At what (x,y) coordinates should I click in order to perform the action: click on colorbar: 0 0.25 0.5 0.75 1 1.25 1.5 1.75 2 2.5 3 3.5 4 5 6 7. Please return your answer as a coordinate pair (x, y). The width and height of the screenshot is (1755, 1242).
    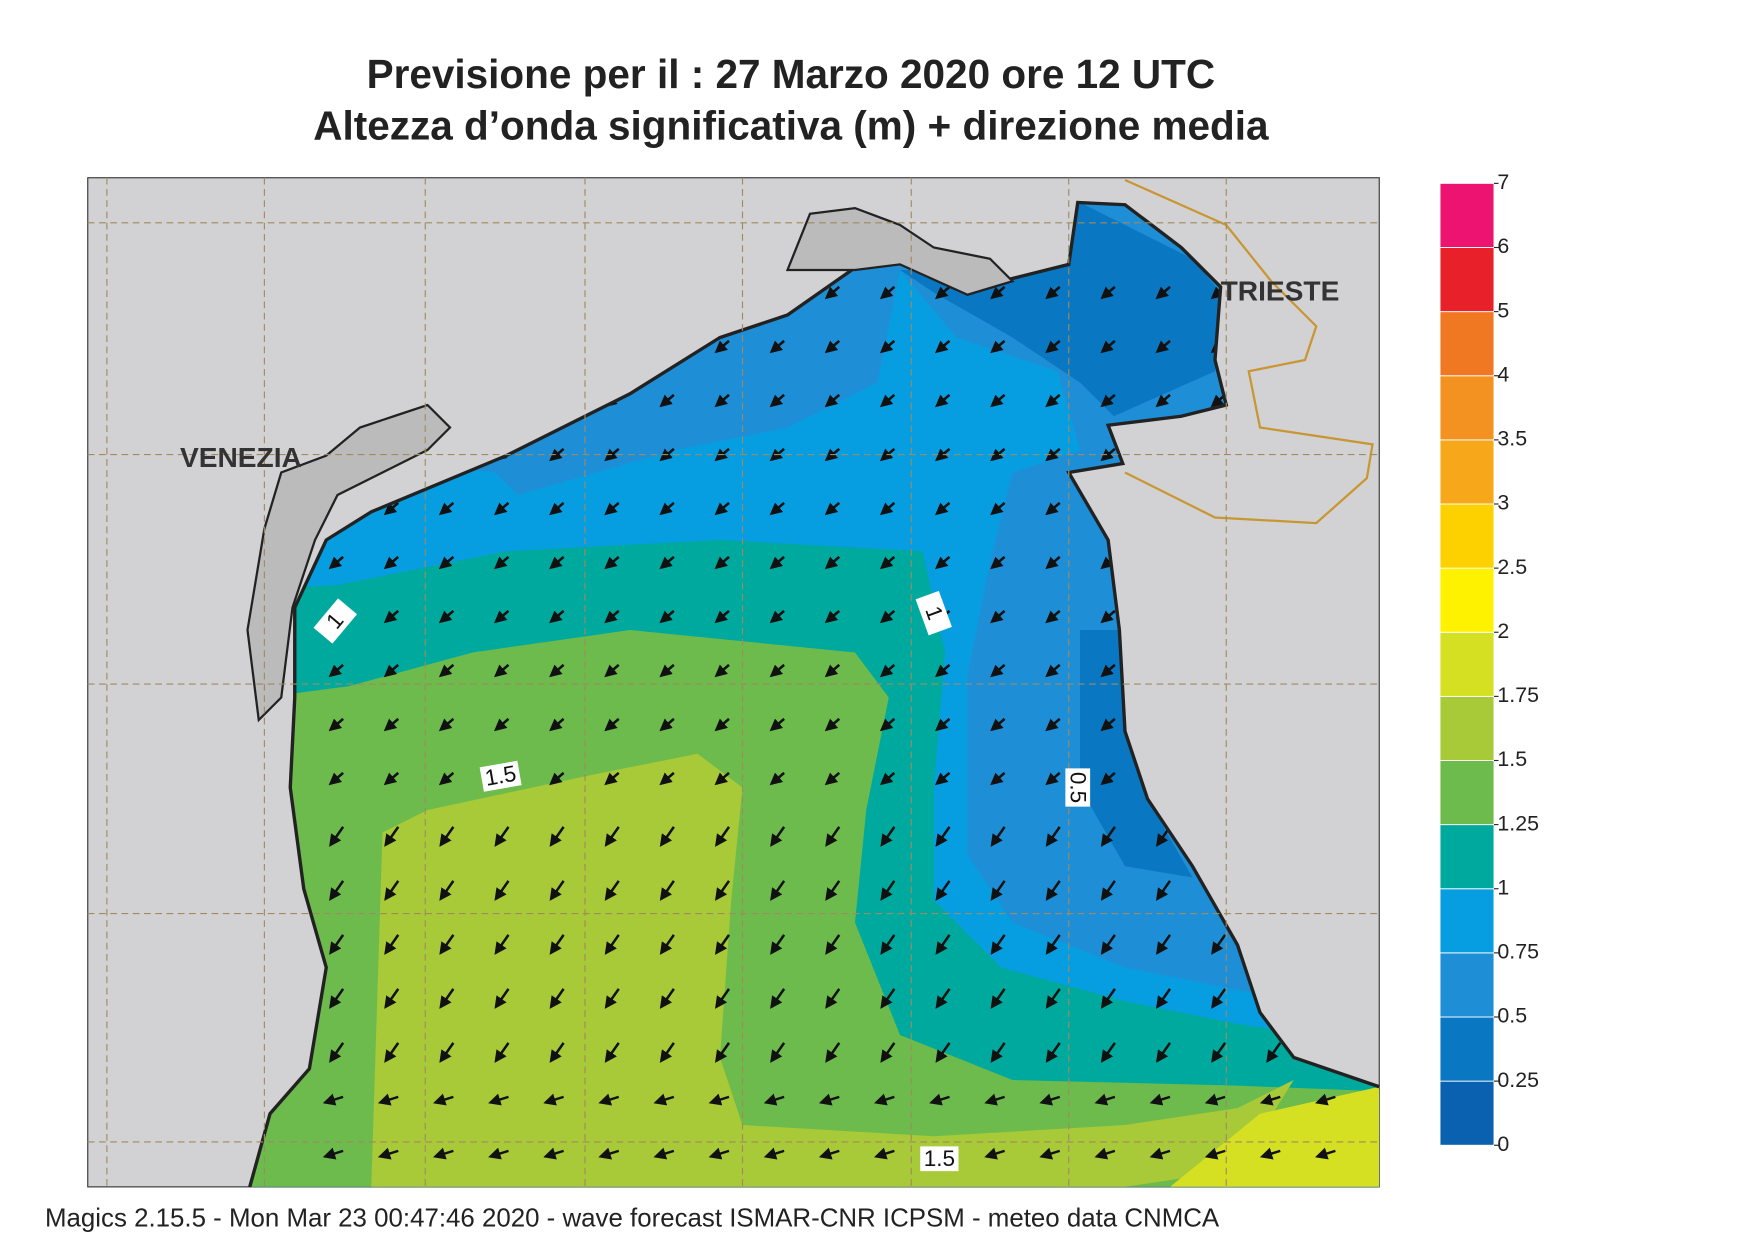
    Looking at the image, I should click on (1489, 663).